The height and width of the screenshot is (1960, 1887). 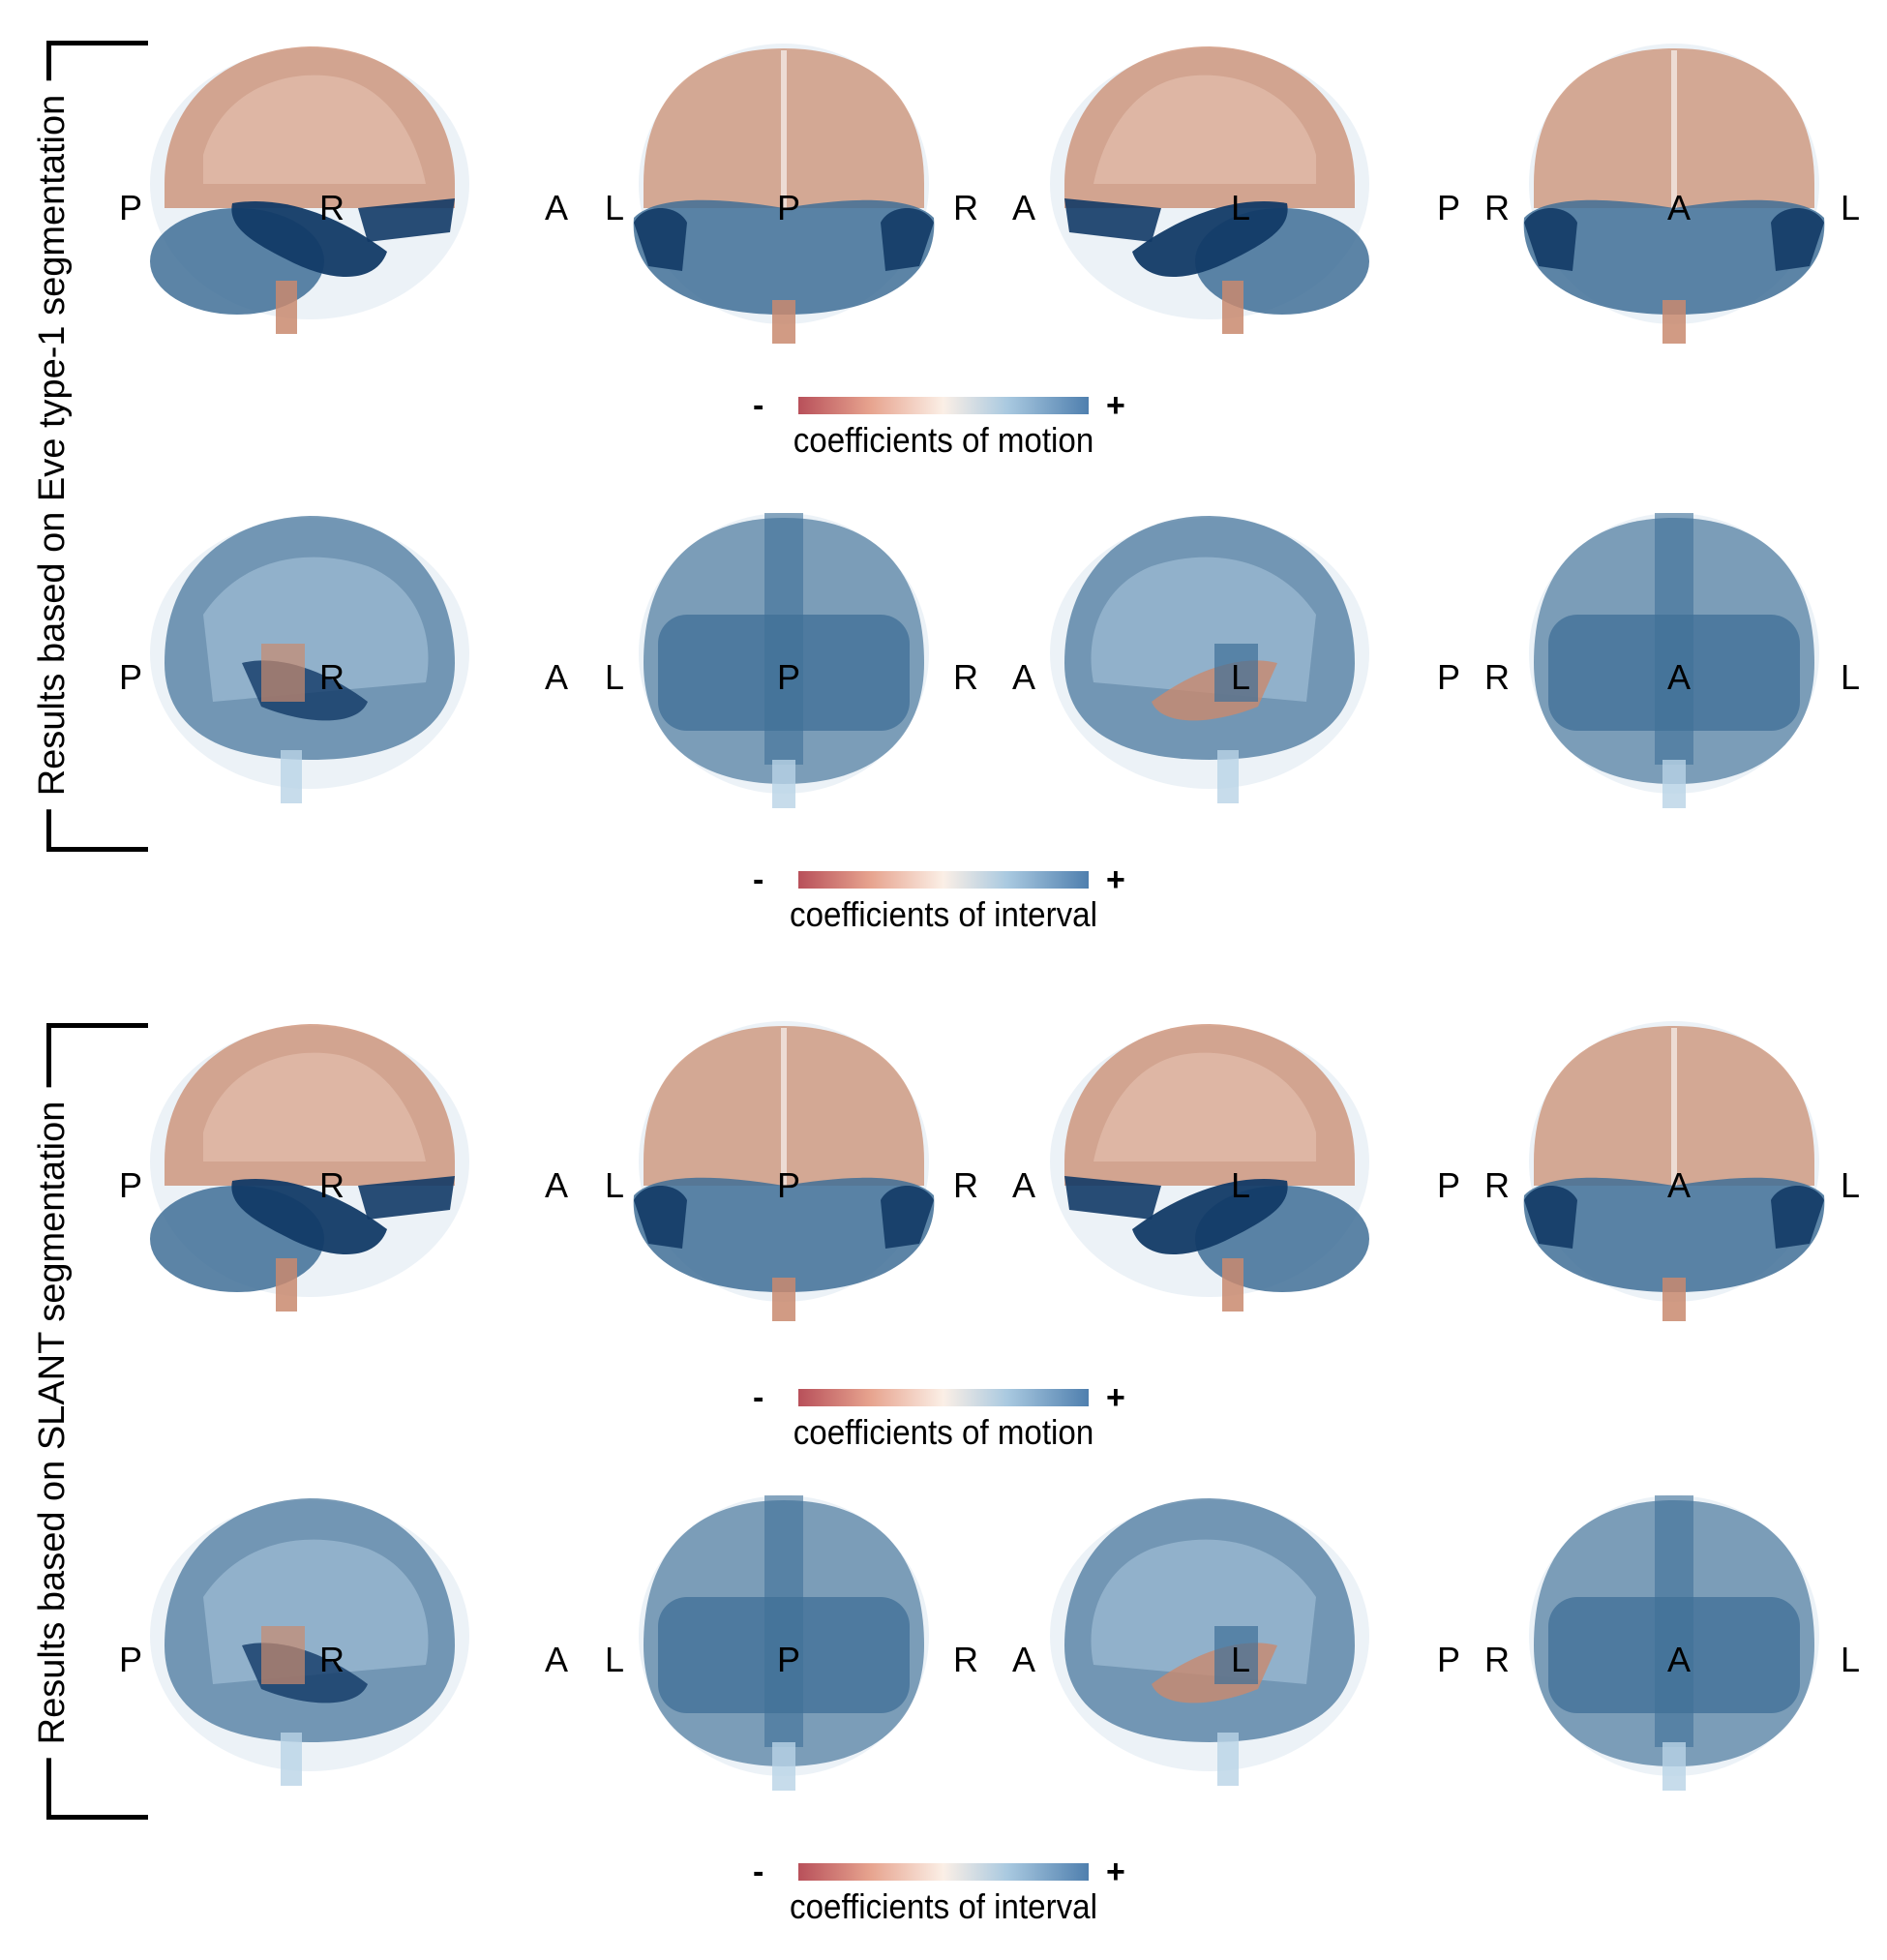 What do you see at coordinates (1448, 1659) in the screenshot?
I see `orientation-label-right: P` at bounding box center [1448, 1659].